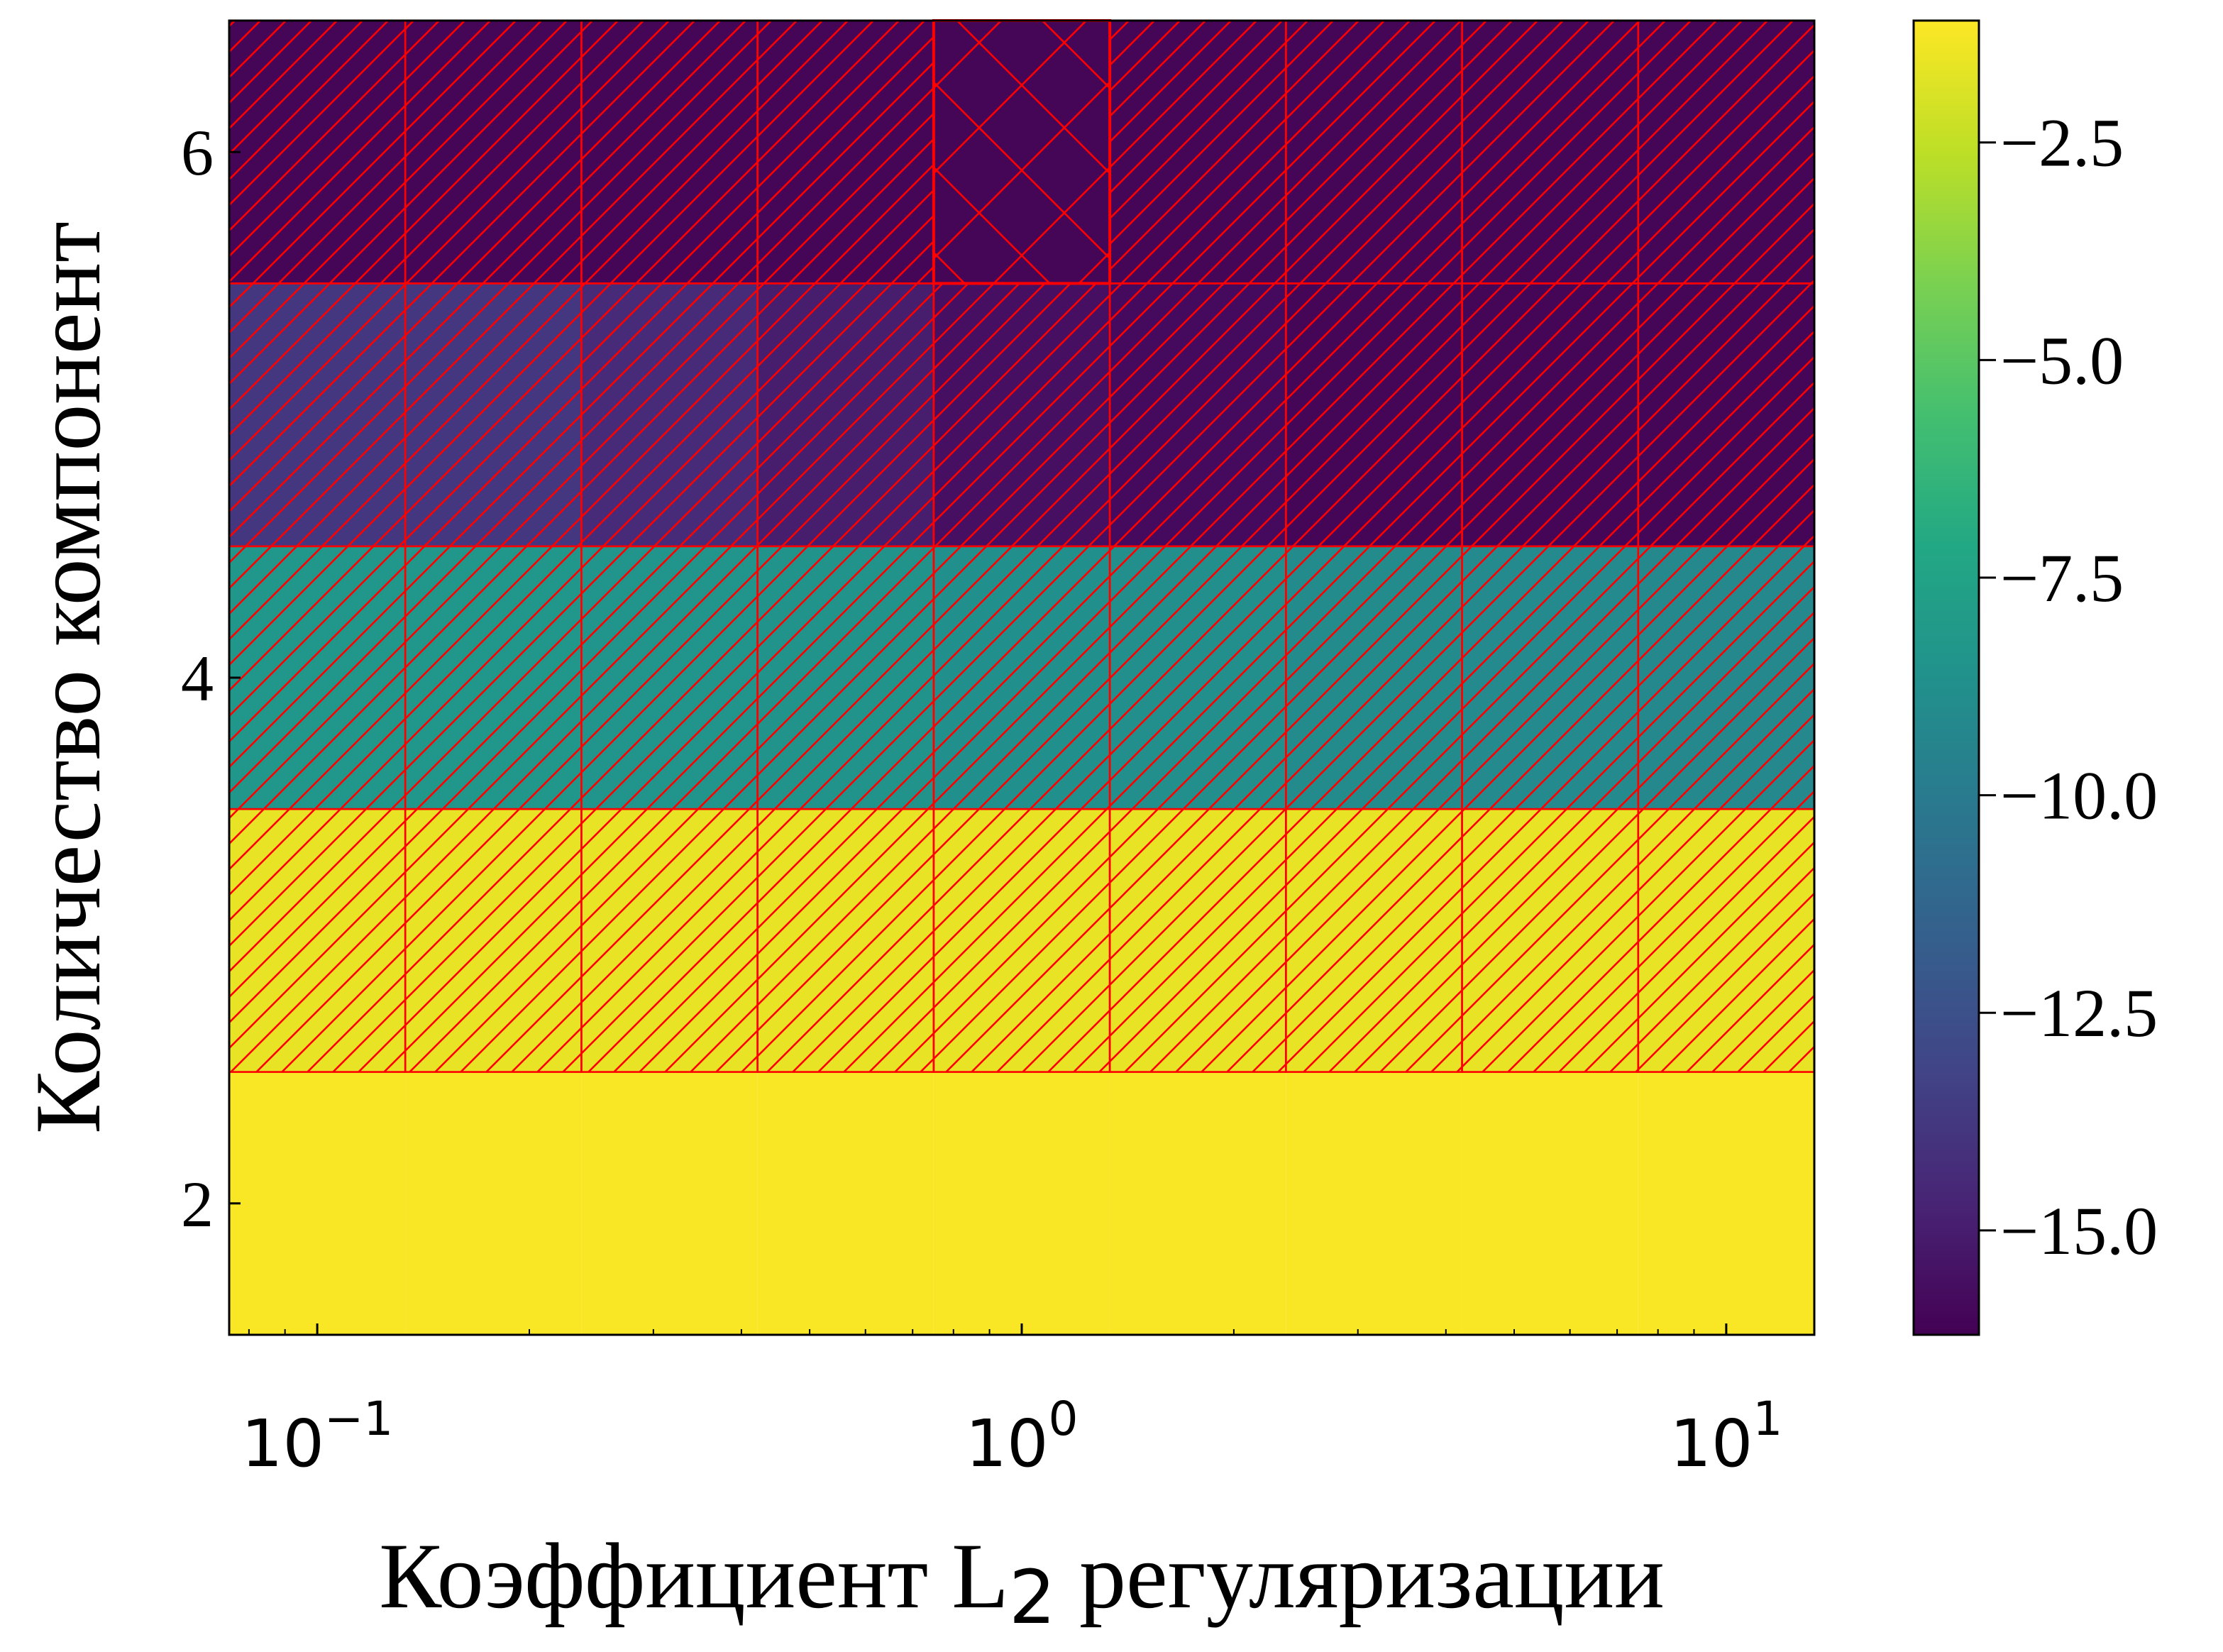 The image size is (2223, 1652). Describe the element at coordinates (1022, 1437) in the screenshot. I see `x-tick-label: 10⁰` at that location.